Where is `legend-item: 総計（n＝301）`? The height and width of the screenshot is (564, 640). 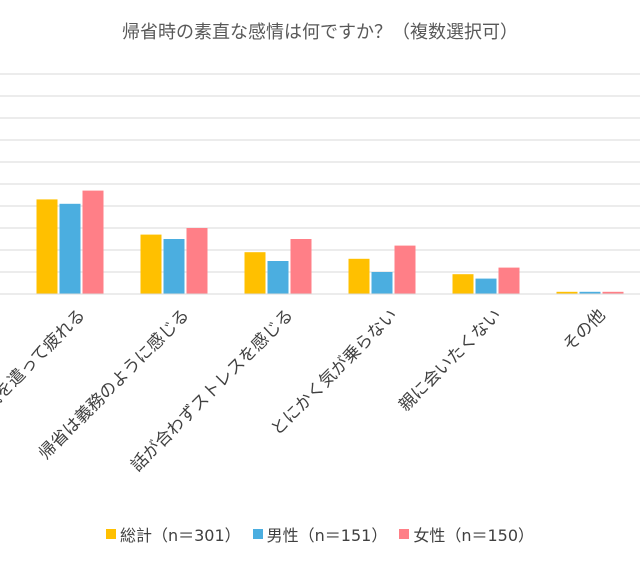
legend-item: 総計（n＝301） is located at coordinates (173, 534).